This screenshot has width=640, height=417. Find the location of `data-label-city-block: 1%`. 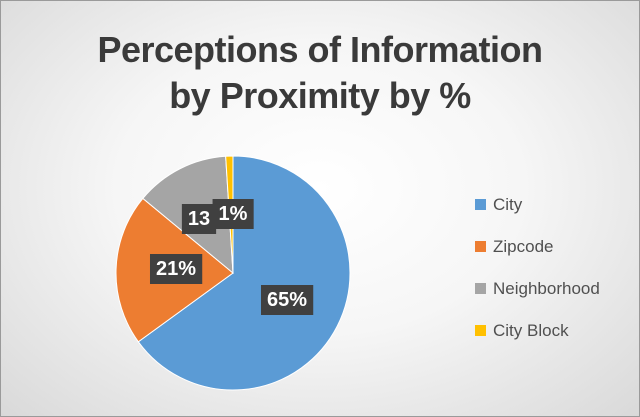

data-label-city-block: 1% is located at coordinates (233, 214).